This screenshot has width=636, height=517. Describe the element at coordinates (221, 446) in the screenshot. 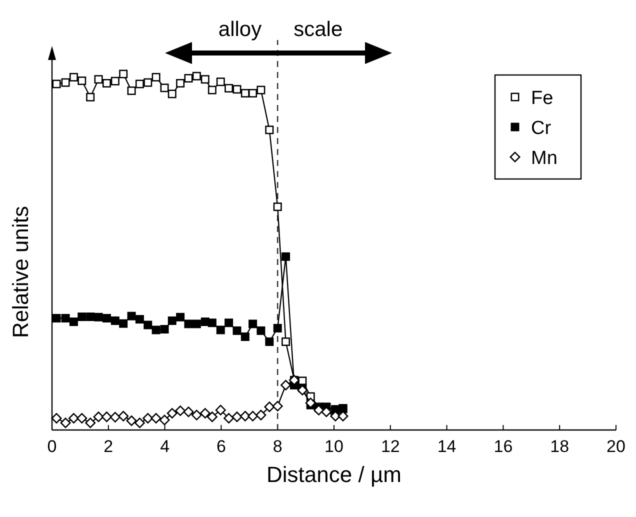

I see `x-tick-label: 6` at that location.